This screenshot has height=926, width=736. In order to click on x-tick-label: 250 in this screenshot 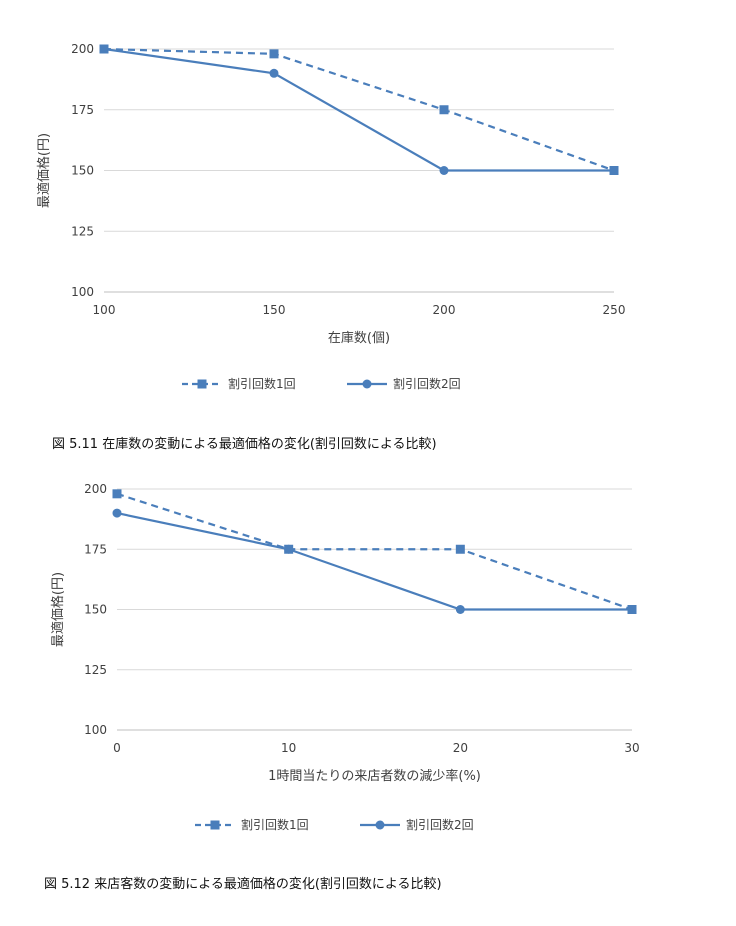, I will do `click(614, 310)`.